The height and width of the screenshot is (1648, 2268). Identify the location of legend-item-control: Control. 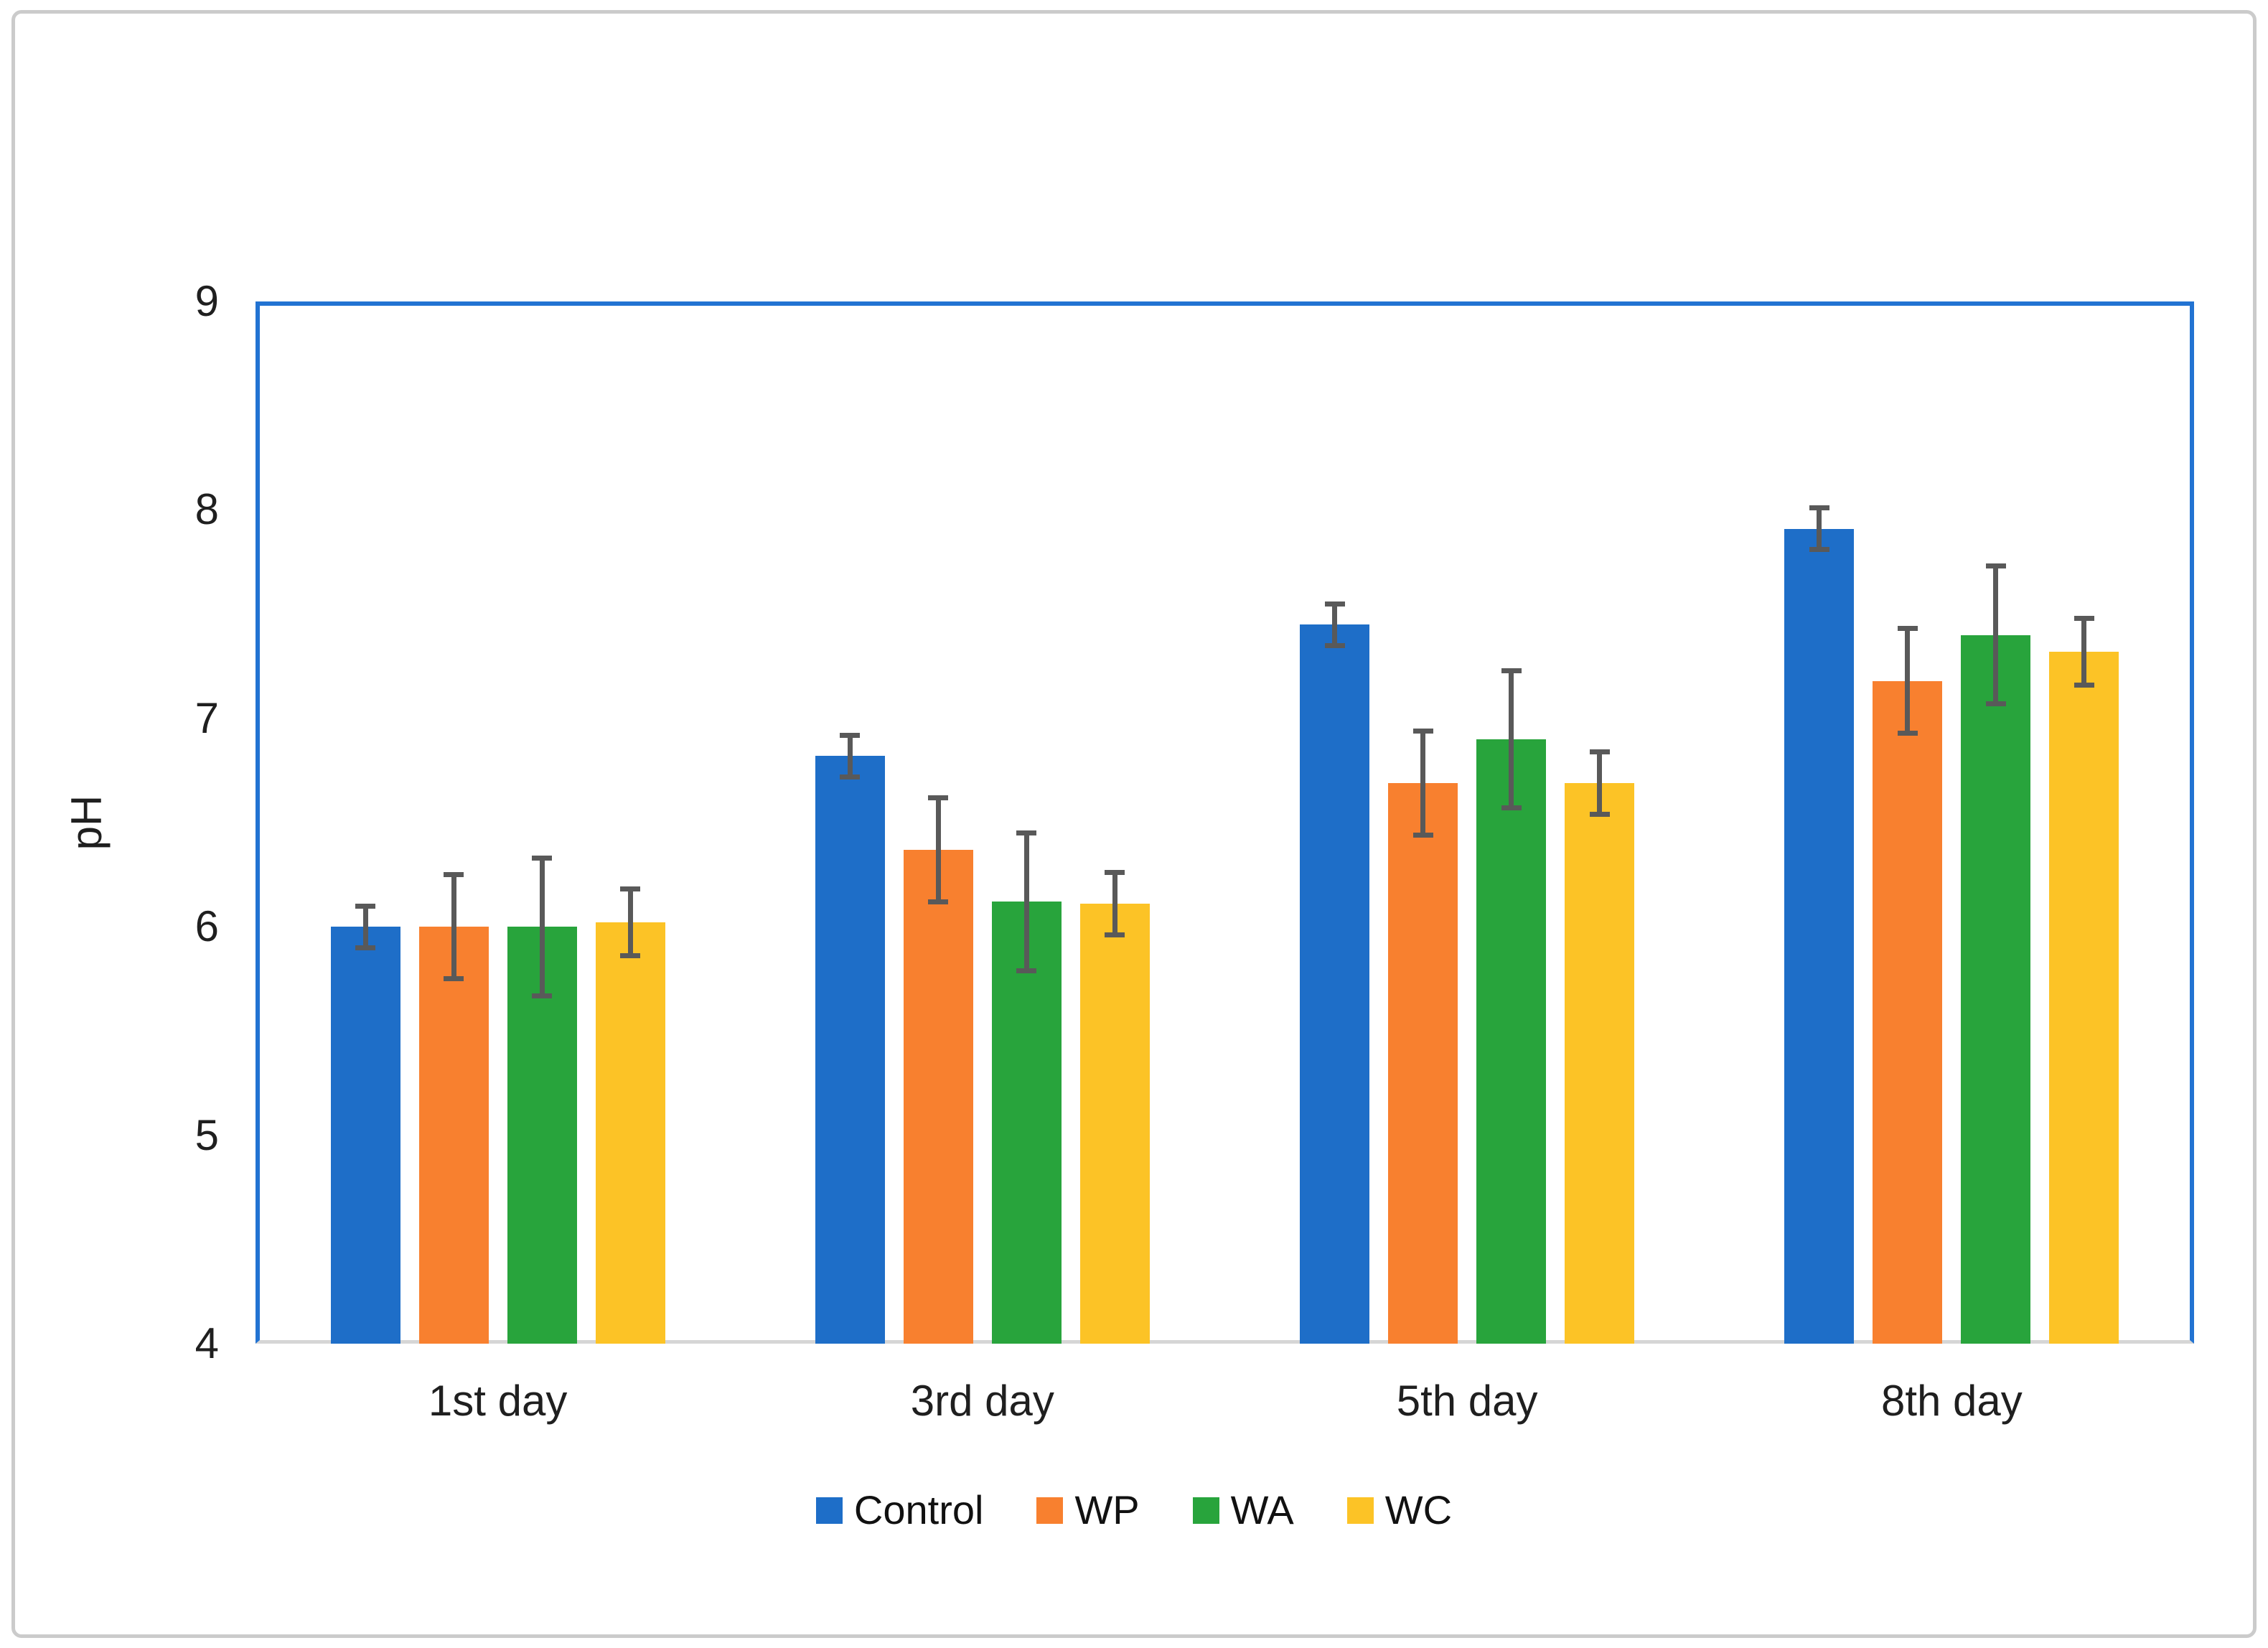
(899, 1510).